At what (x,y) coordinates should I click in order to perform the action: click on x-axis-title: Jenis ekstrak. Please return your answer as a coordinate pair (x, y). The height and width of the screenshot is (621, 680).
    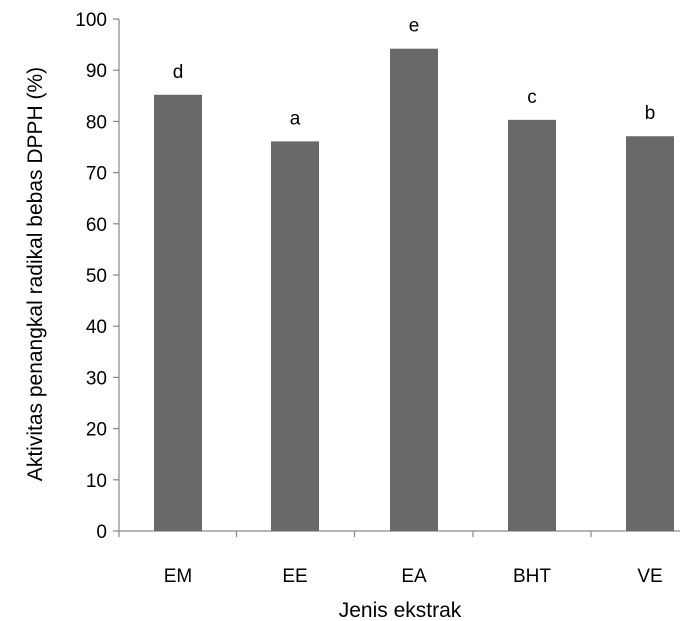
    Looking at the image, I should click on (400, 610).